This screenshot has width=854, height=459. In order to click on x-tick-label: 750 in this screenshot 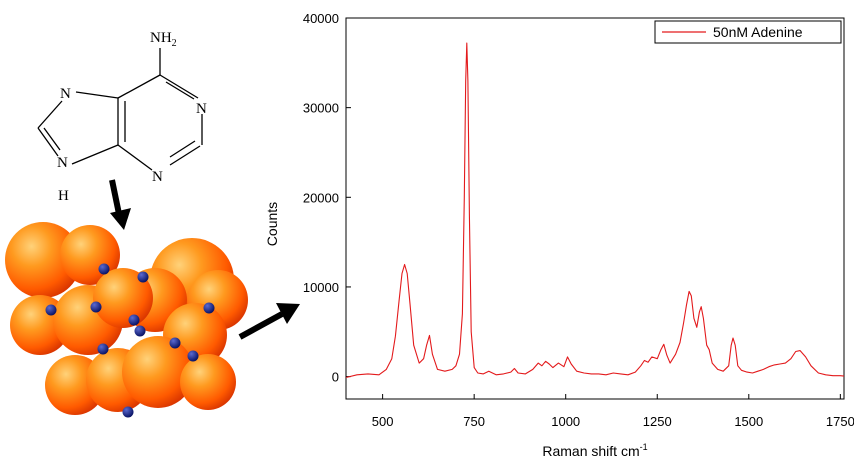, I will do `click(474, 421)`.